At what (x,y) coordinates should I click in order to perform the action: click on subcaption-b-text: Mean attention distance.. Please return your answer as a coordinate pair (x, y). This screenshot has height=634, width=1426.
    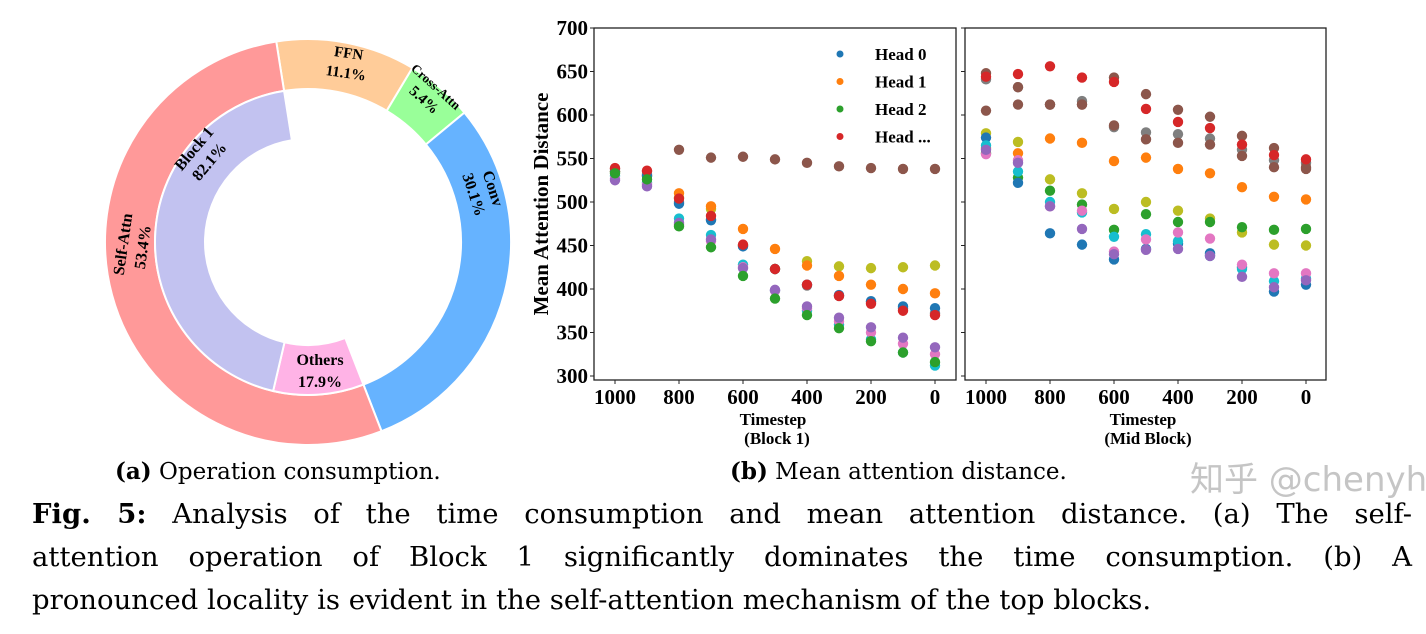
    Looking at the image, I should click on (921, 472).